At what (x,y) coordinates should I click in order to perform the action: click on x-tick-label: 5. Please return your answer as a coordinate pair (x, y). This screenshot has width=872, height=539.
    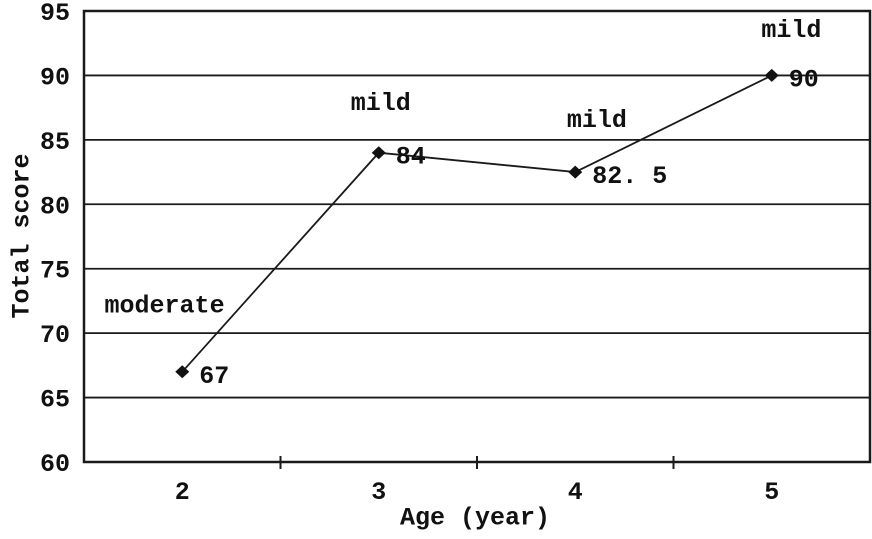
    Looking at the image, I should click on (771, 492).